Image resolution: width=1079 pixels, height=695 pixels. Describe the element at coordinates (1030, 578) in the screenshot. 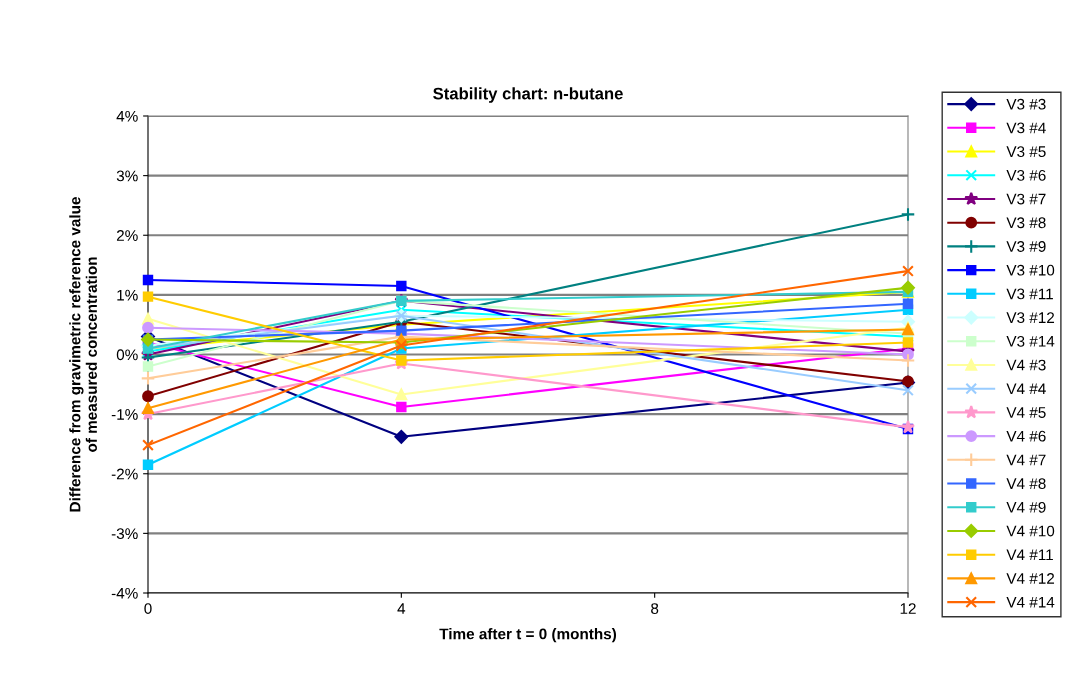

I see `legend-label: V4 #12` at that location.